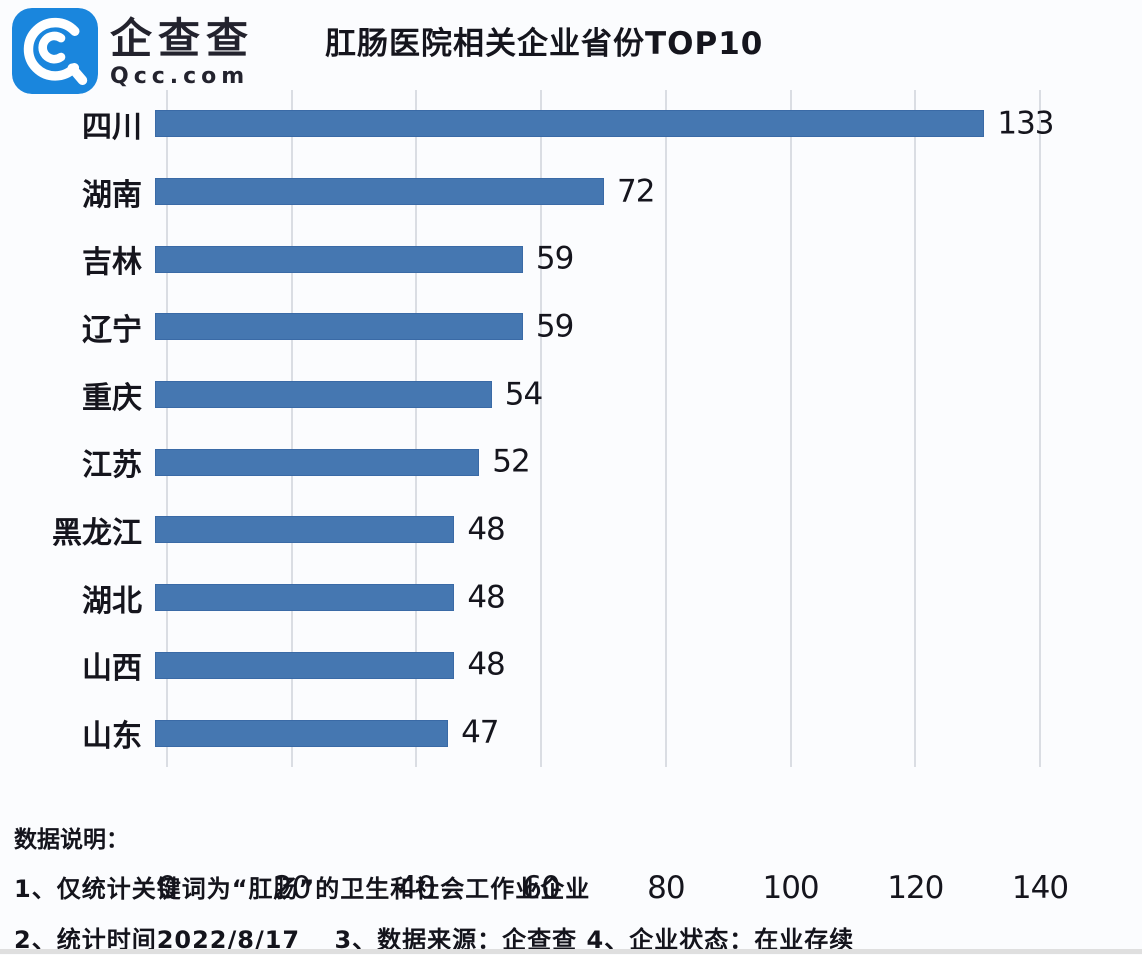 The image size is (1142, 955). I want to click on chart-row: 黑龙江 48, so click(571, 530).